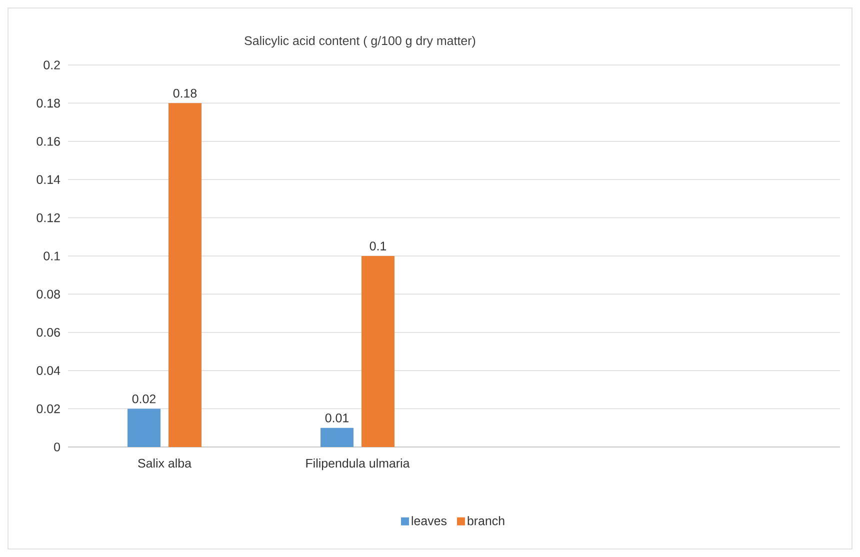 The height and width of the screenshot is (557, 860). I want to click on y-tick-label: 0.16, so click(48, 141).